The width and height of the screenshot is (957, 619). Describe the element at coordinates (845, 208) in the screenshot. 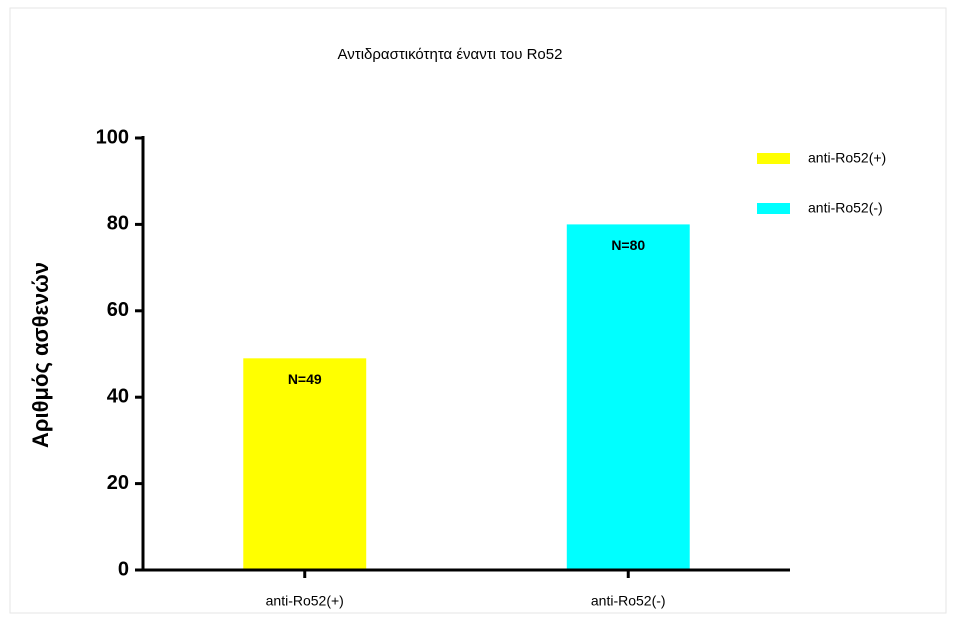

I see `legend-label: anti-Ro52(-)` at that location.